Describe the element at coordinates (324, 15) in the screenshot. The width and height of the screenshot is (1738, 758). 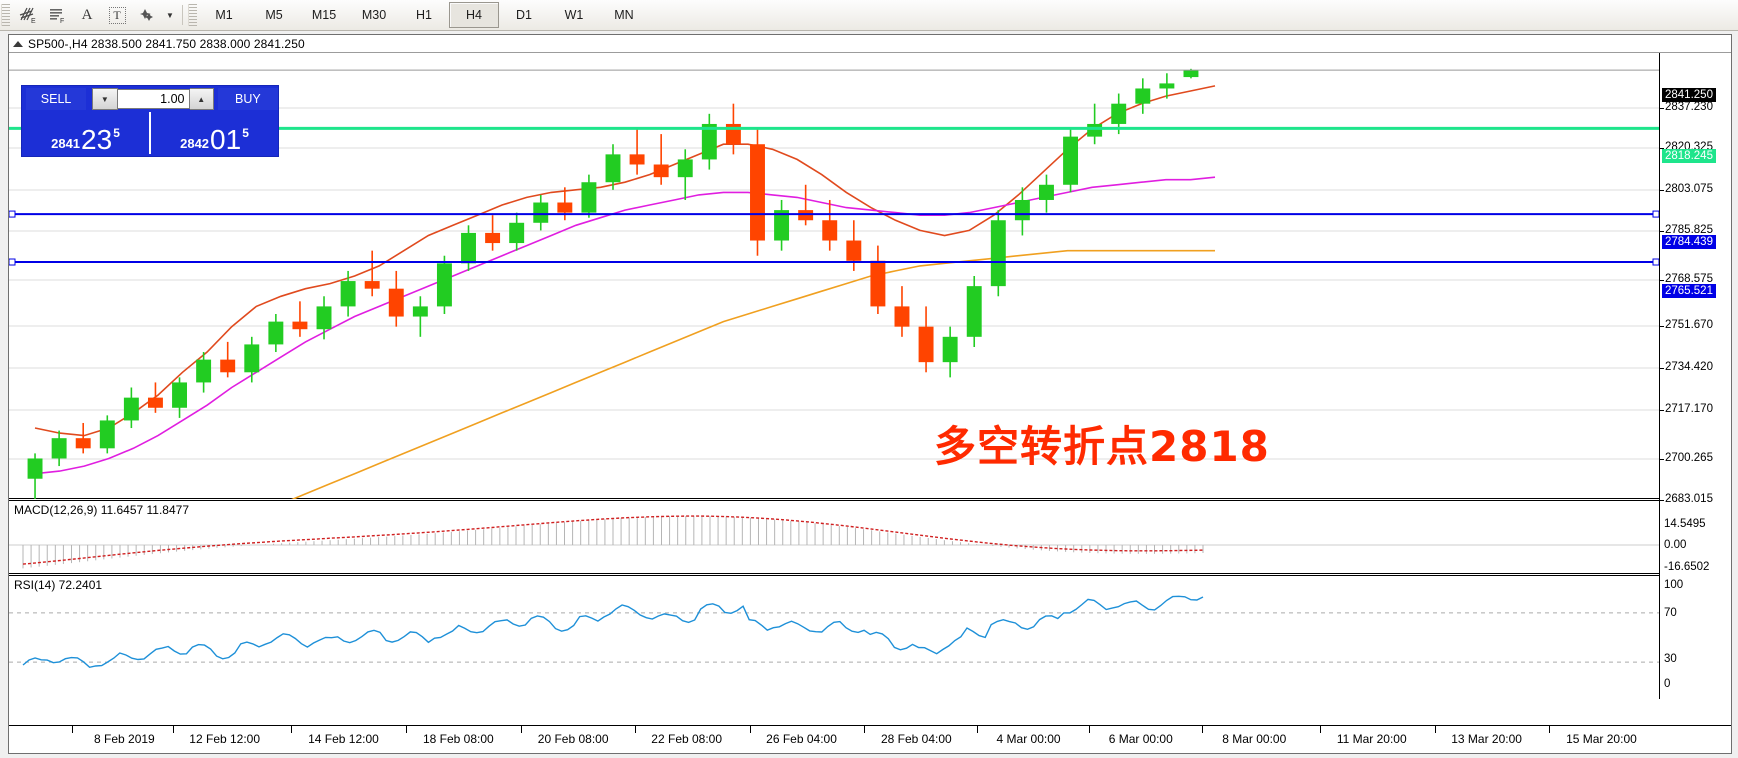
I see `timeframe-m15: M15` at that location.